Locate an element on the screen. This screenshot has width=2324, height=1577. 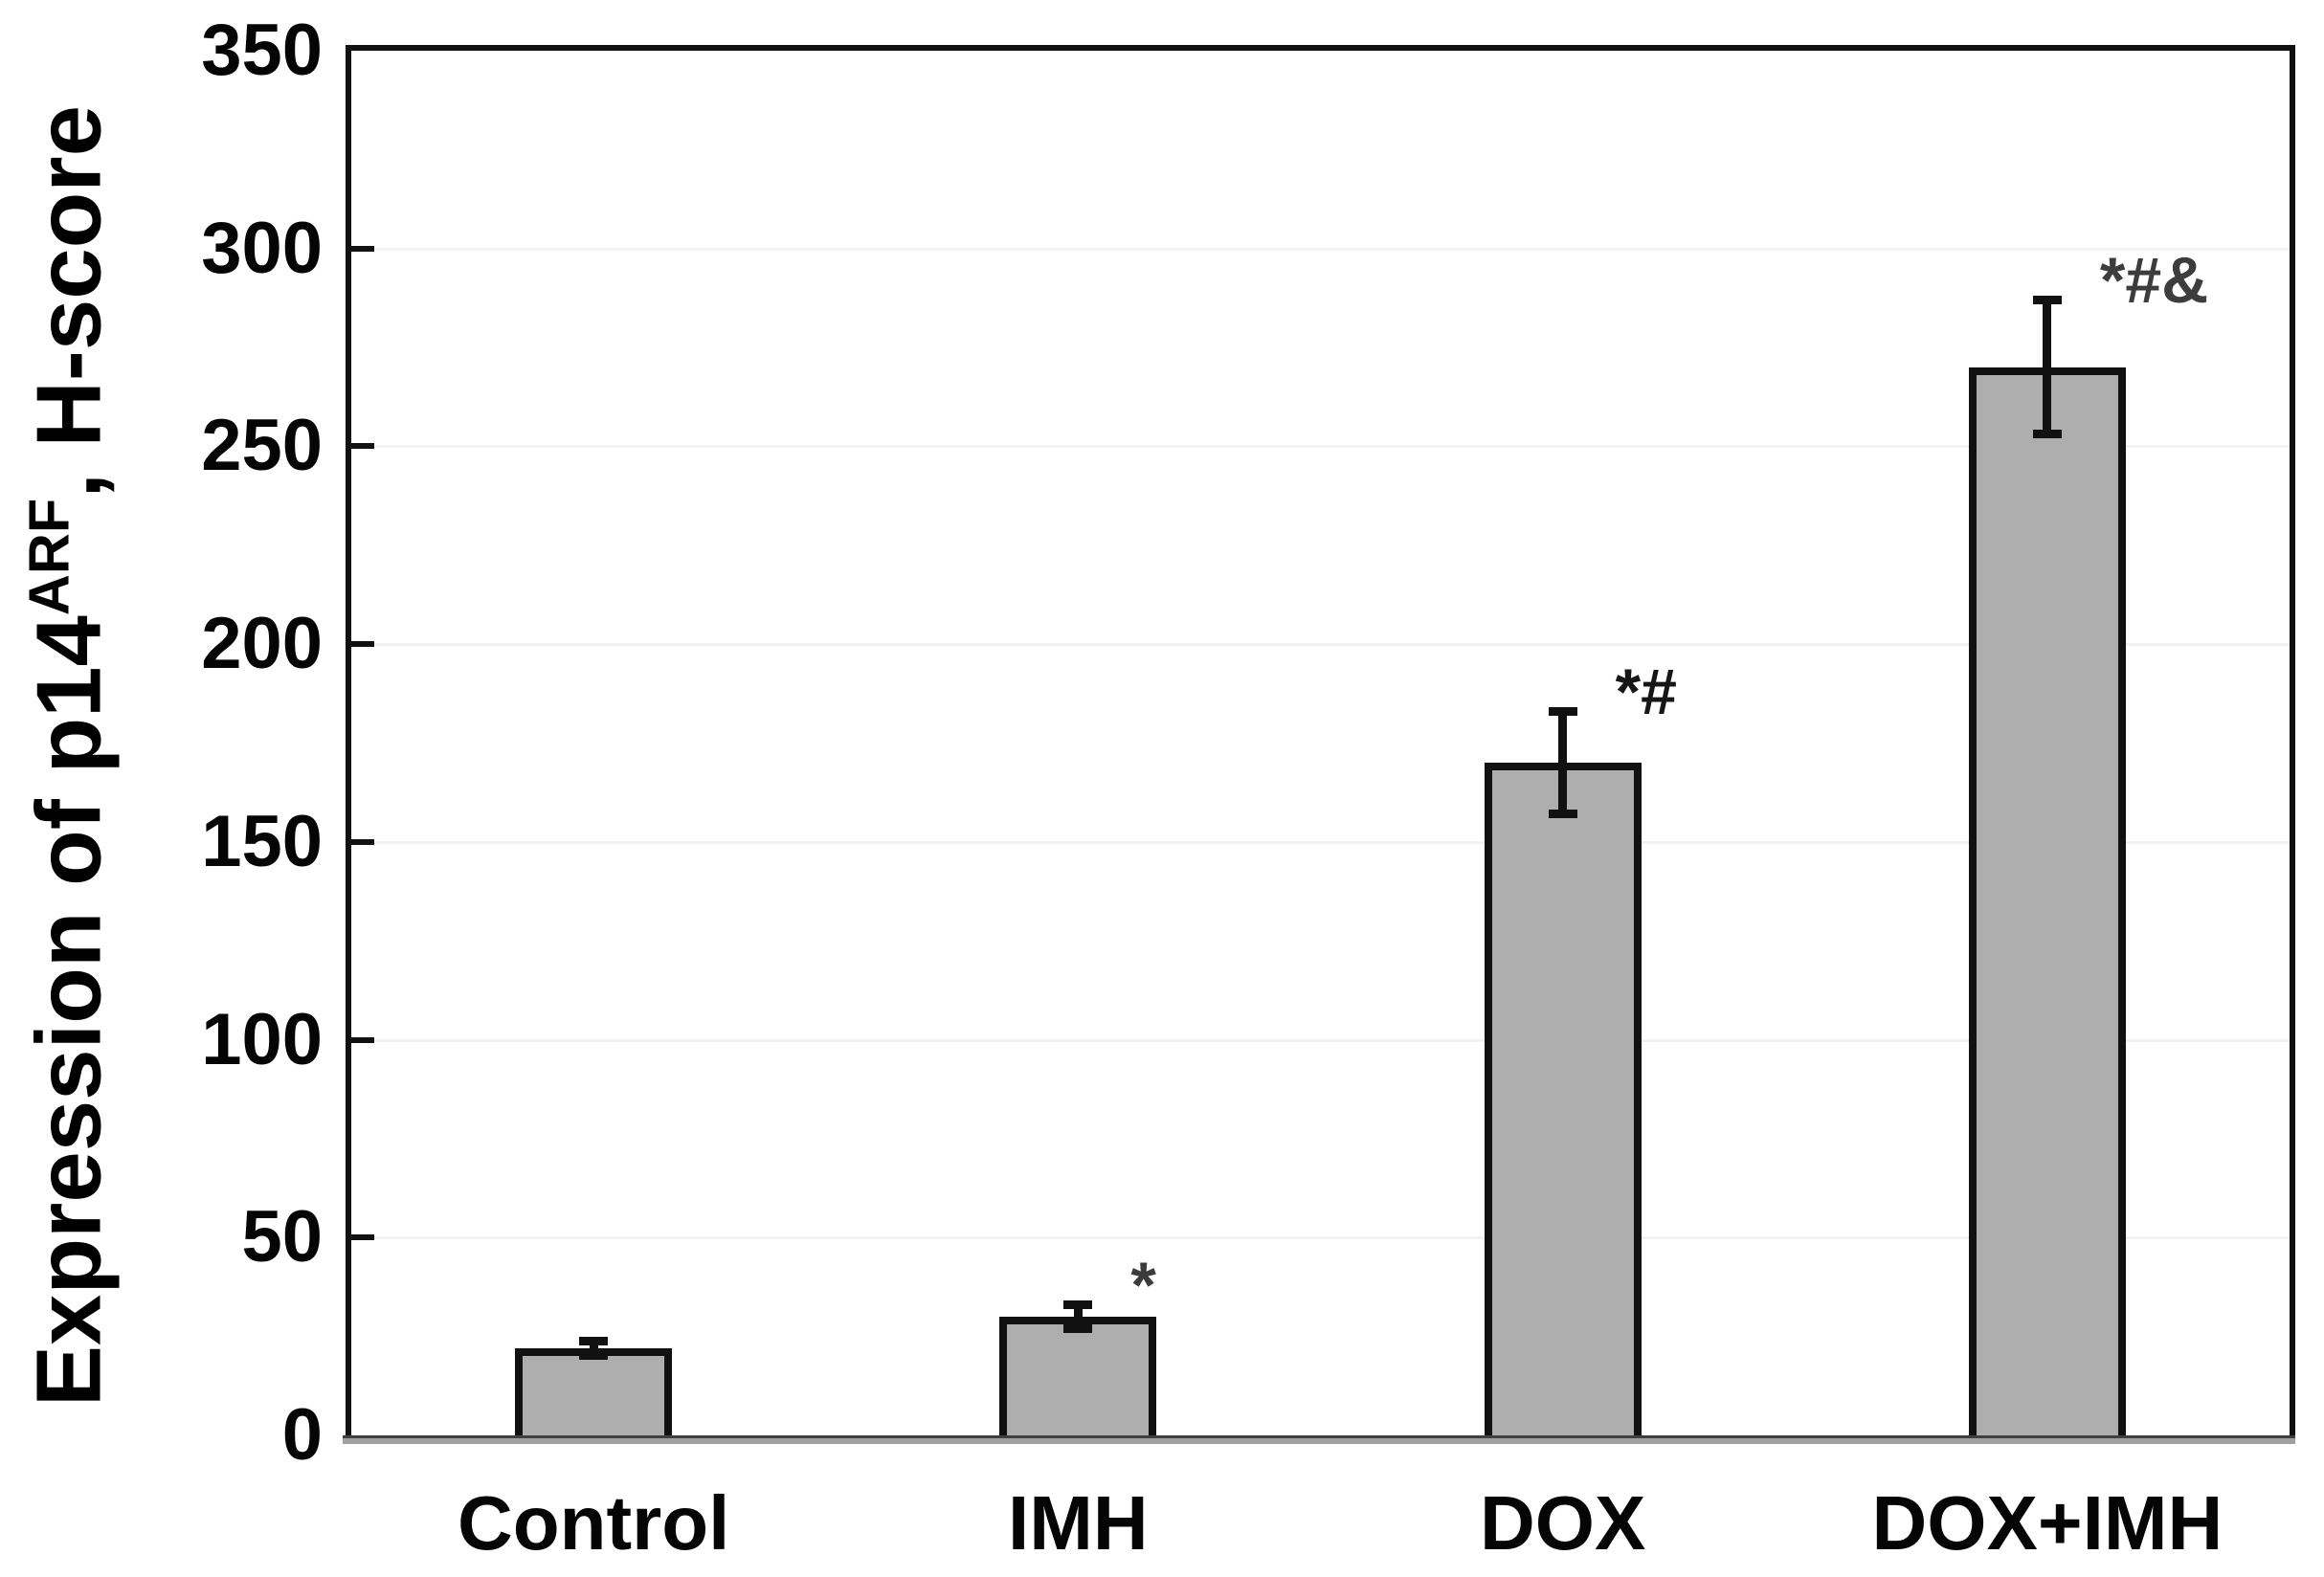
y-axis-tick-label: 200 is located at coordinates (262, 644).